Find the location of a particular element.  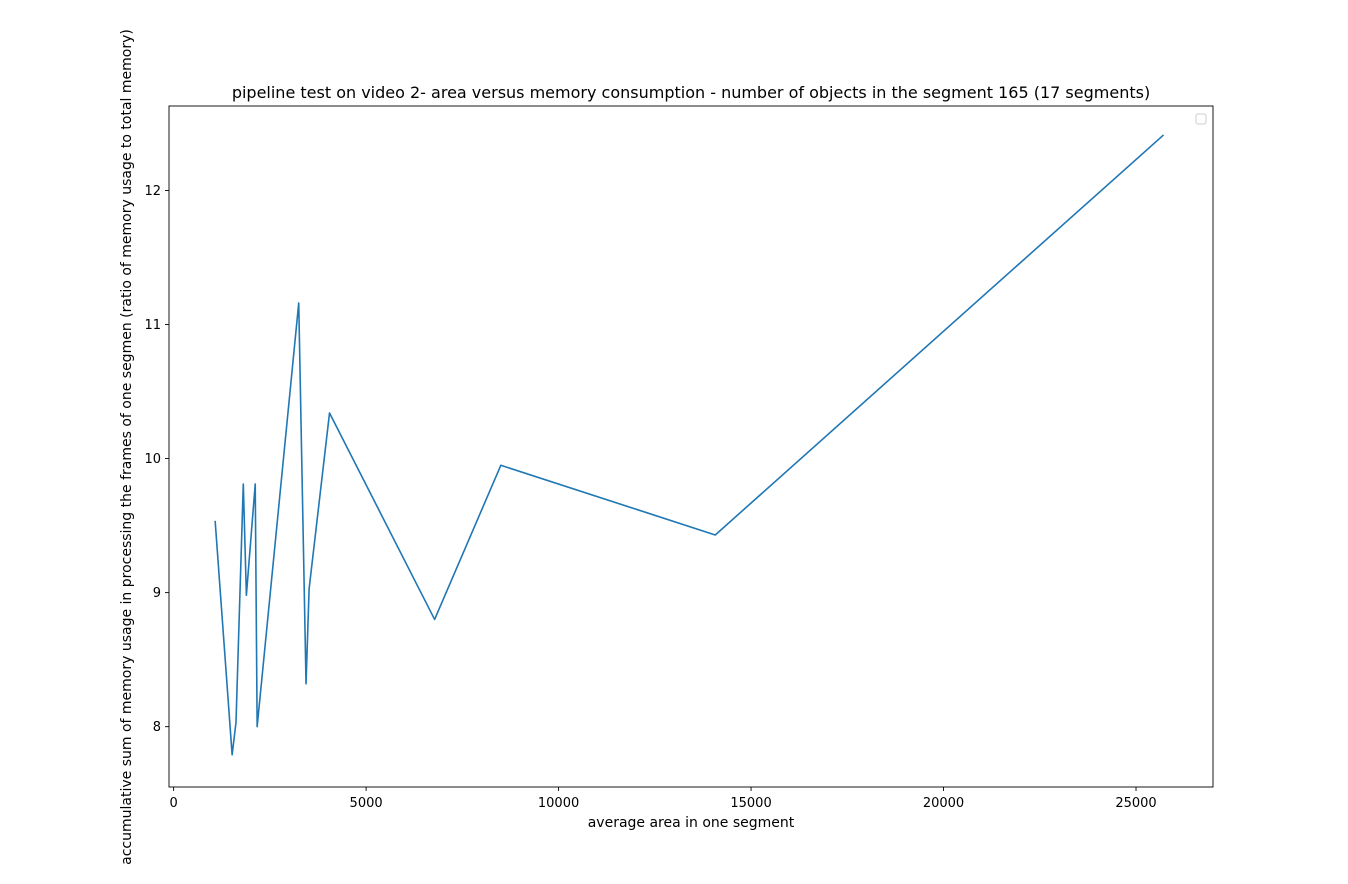

x-tick-label: 25000 is located at coordinates (1135, 803).